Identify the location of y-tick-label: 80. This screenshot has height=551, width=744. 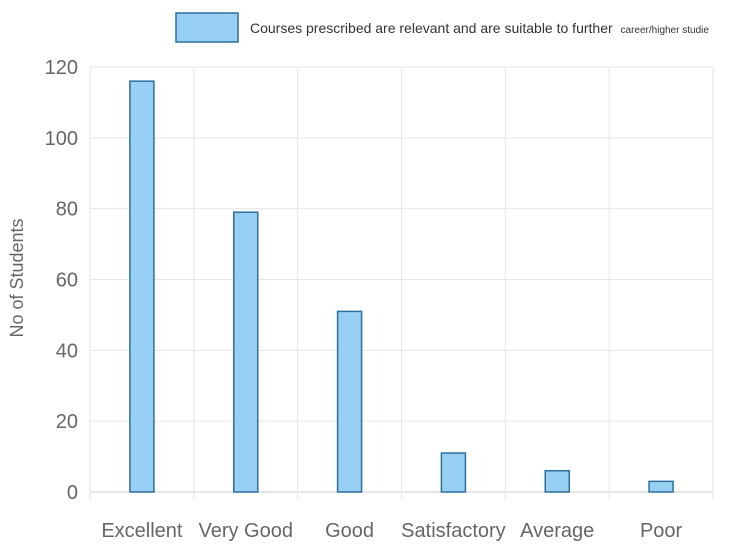
(67, 210).